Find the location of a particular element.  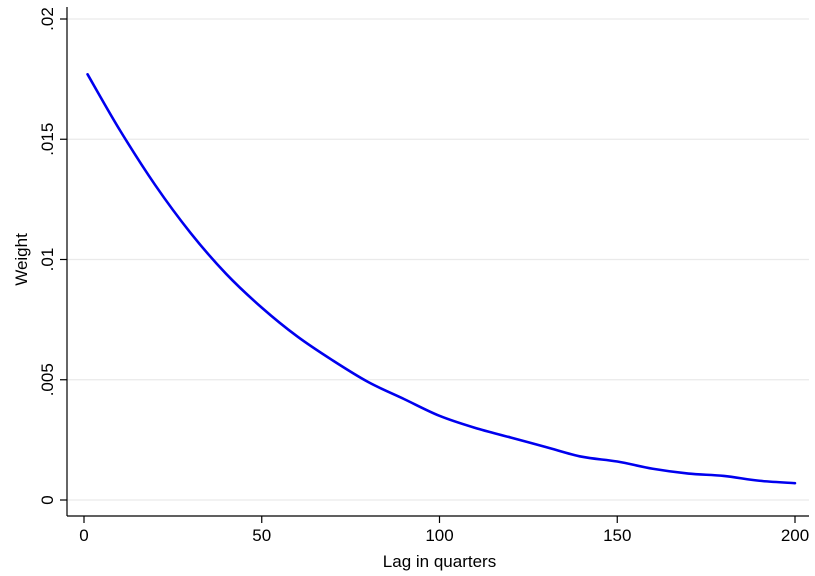

y-tick-label: 0 is located at coordinates (47, 499).